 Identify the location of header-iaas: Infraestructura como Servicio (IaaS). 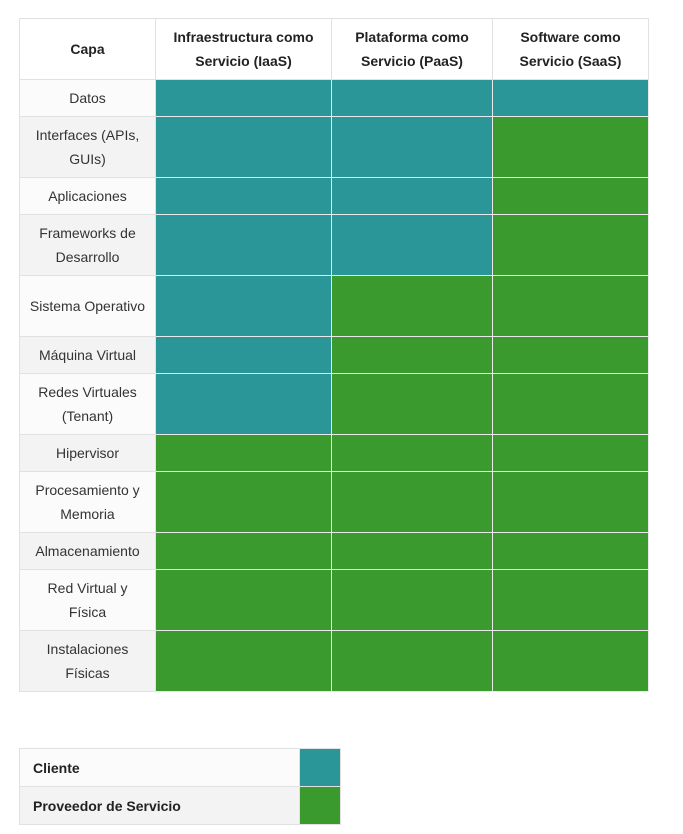
(243, 49).